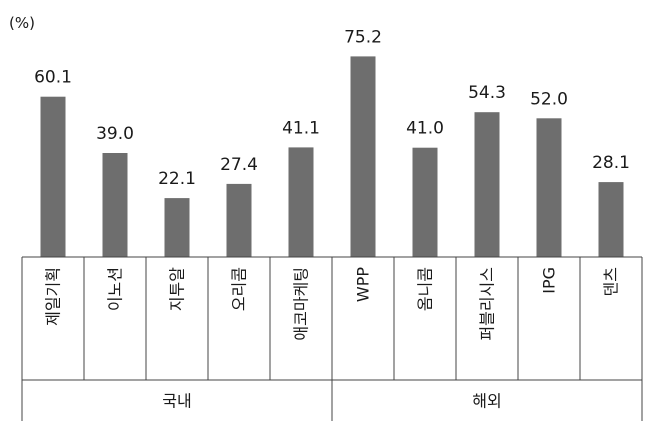  What do you see at coordinates (331, 401) in the screenshot?
I see `group-labels-layer: 국내 해외` at bounding box center [331, 401].